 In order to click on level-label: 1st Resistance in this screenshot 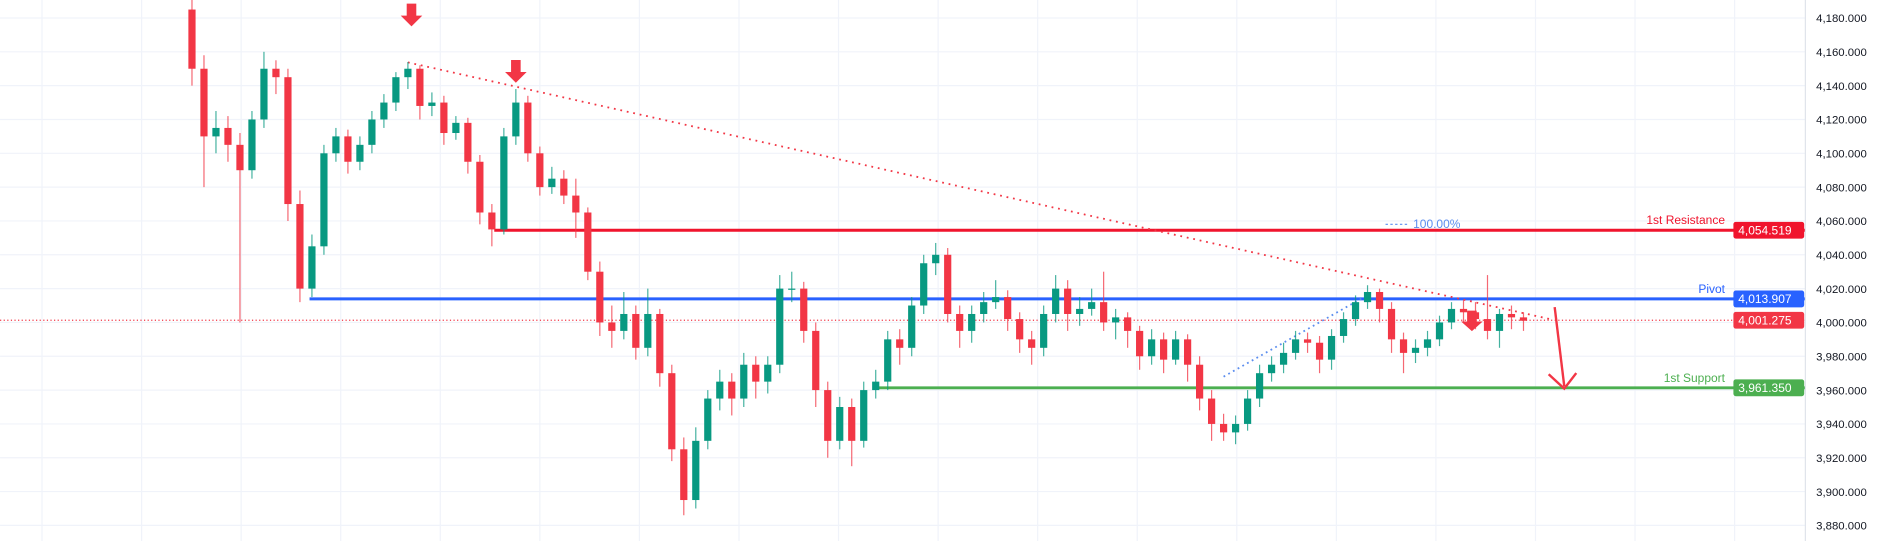, I will do `click(1685, 220)`.